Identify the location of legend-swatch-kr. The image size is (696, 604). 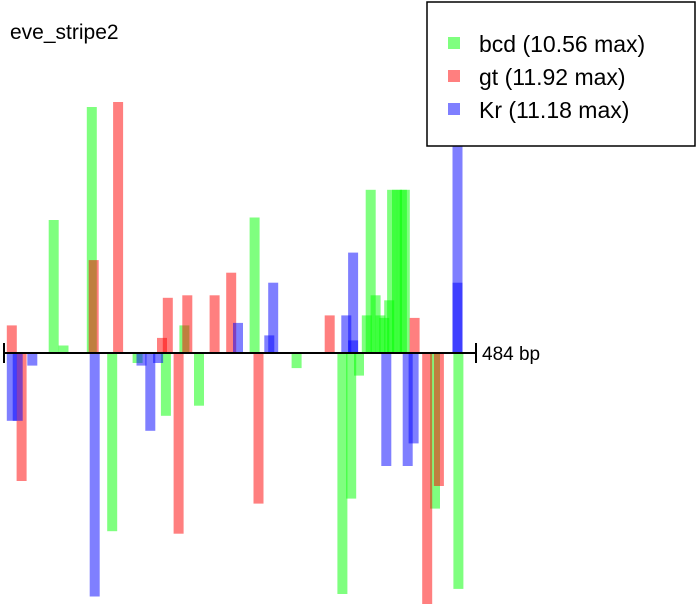
(454, 109).